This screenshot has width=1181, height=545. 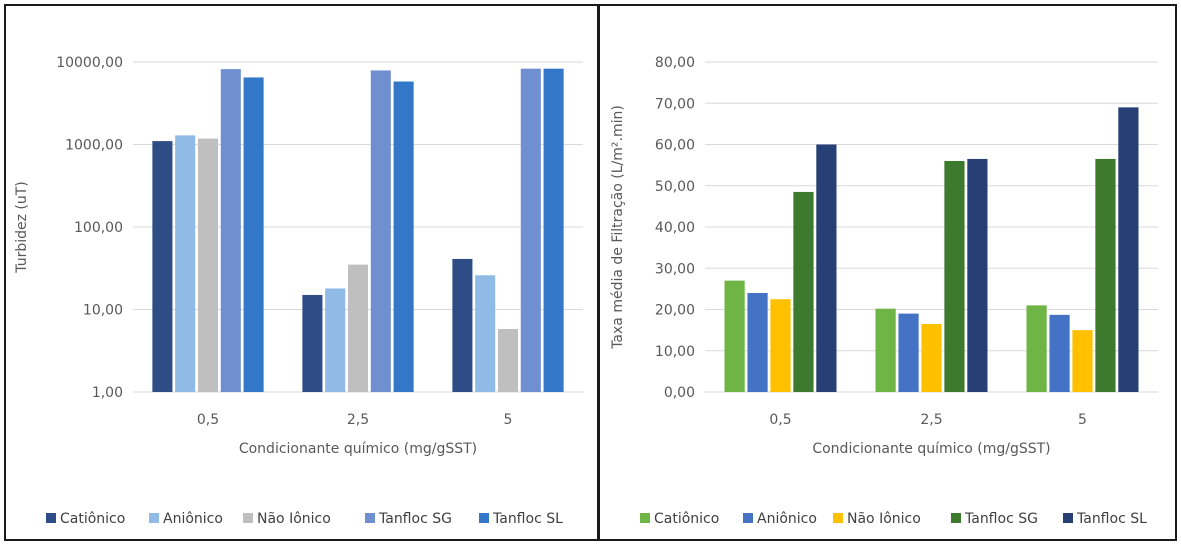 What do you see at coordinates (89, 63) in the screenshot?
I see `y-tick-label: 10000,00` at bounding box center [89, 63].